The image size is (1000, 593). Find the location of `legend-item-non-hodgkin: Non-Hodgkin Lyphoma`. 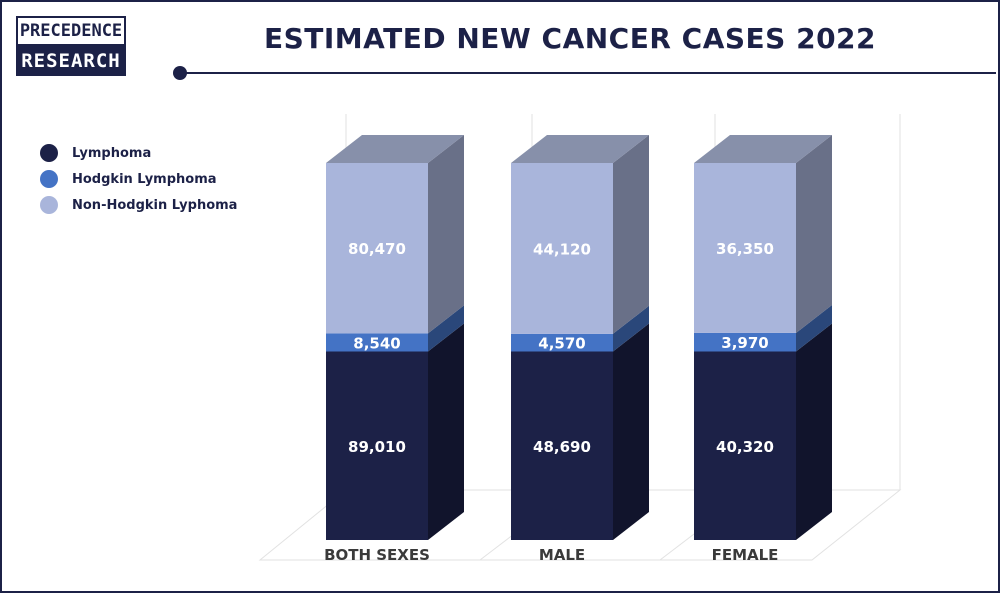

legend-item-non-hodgkin: Non-Hodgkin Lyphoma is located at coordinates (138, 205).